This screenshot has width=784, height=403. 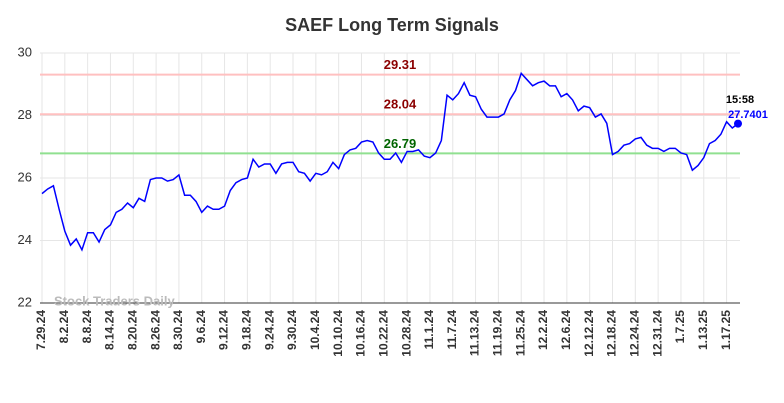 What do you see at coordinates (201, 327) in the screenshot?
I see `x-tick-label: 9.6.24` at bounding box center [201, 327].